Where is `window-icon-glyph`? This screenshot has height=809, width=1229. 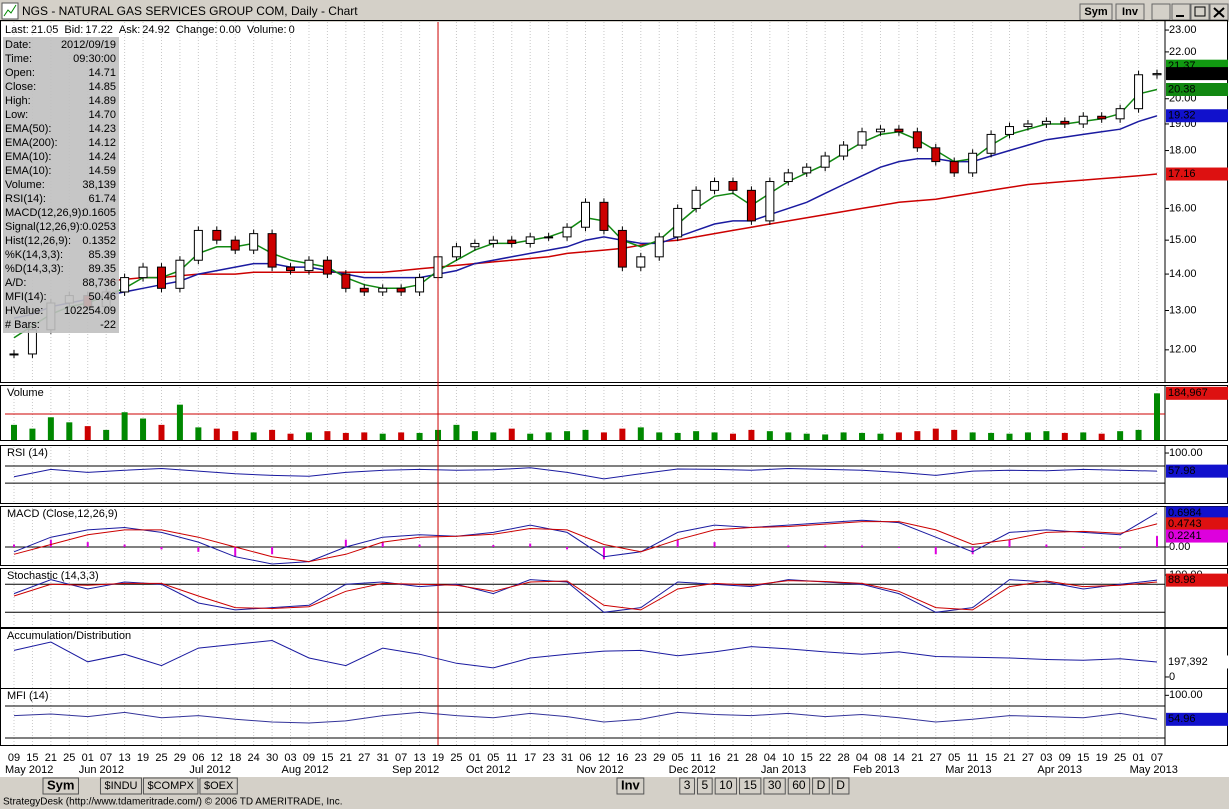
window-icon-glyph is located at coordinates (10, 10).